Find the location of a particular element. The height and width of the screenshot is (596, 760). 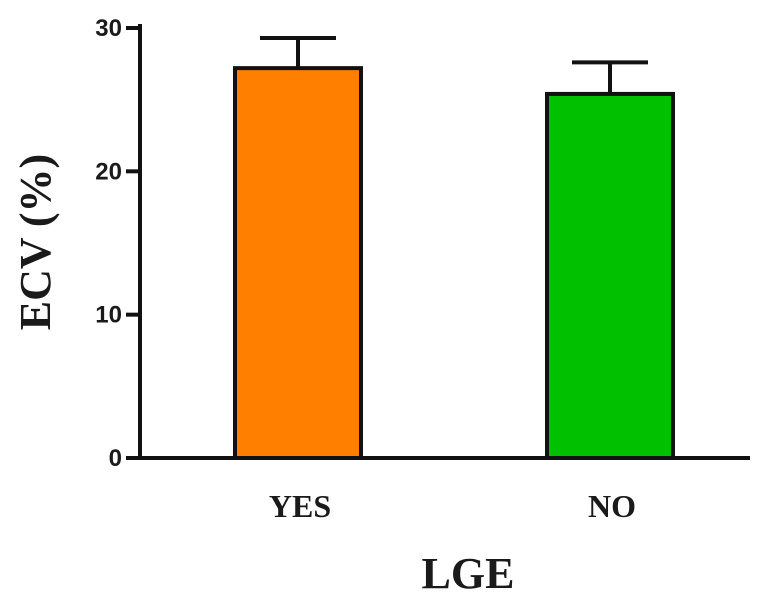

y-tick-label: 0 is located at coordinates (115, 458).